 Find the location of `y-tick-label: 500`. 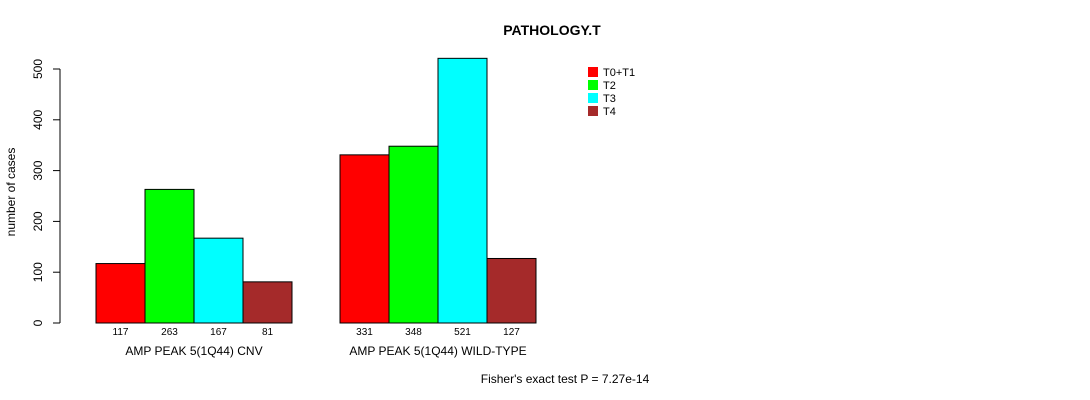

y-tick-label: 500 is located at coordinates (38, 69).